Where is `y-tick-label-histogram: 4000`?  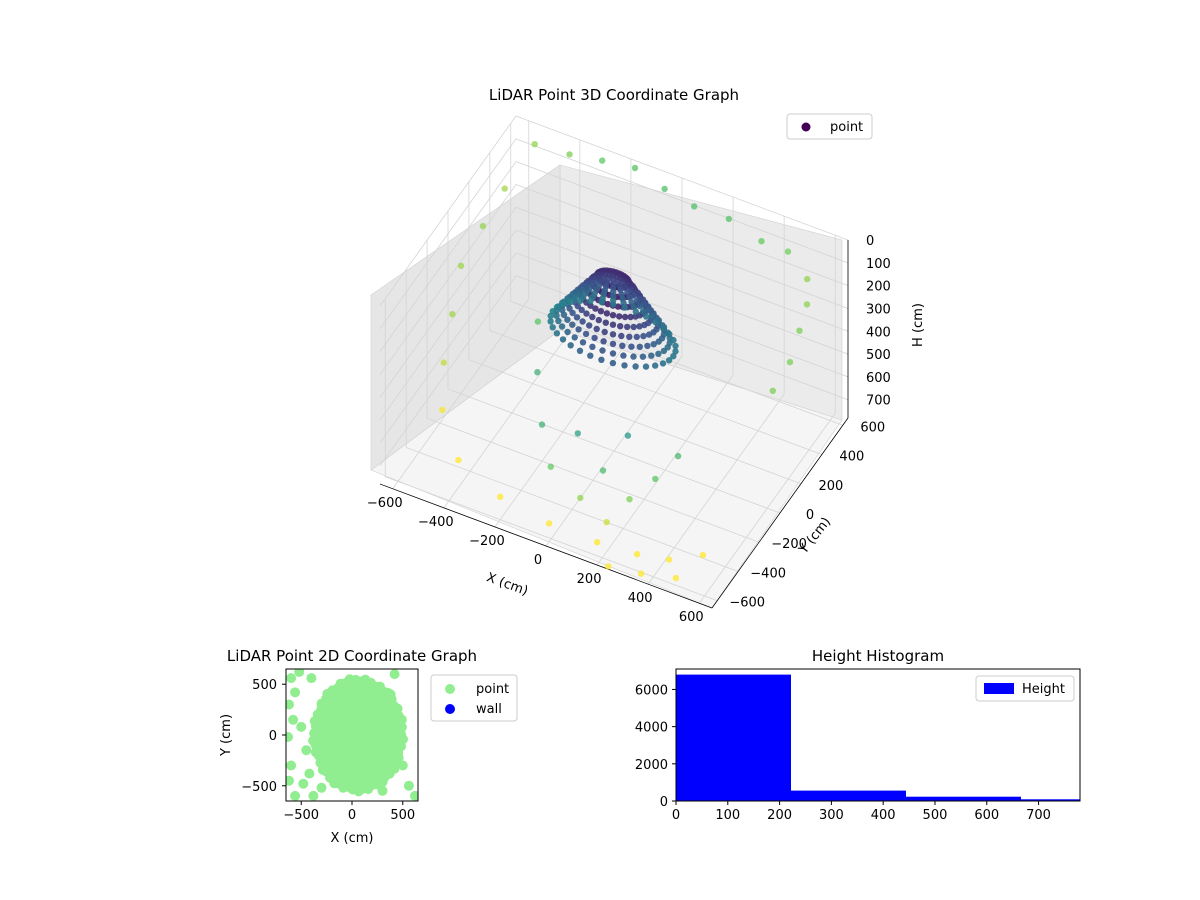 y-tick-label-histogram: 4000 is located at coordinates (651, 728).